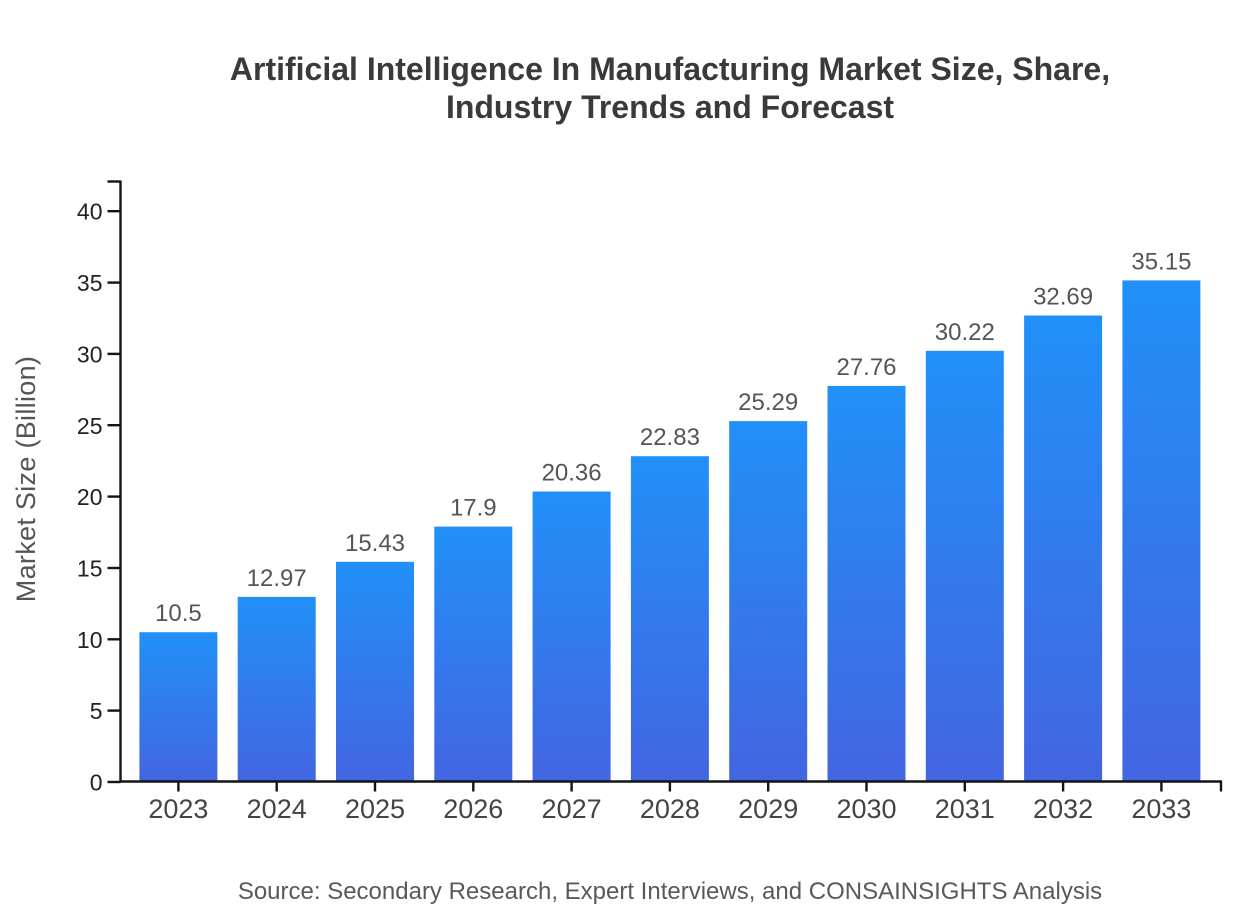 This screenshot has height=920, width=1260. Describe the element at coordinates (90, 354) in the screenshot. I see `svg-text: 30` at that location.